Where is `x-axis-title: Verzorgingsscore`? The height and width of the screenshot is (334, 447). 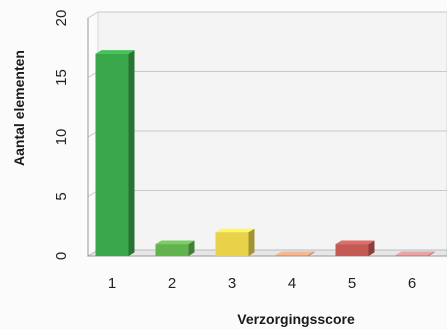 x-axis-title: Verzorgingsscore is located at coordinates (296, 319).